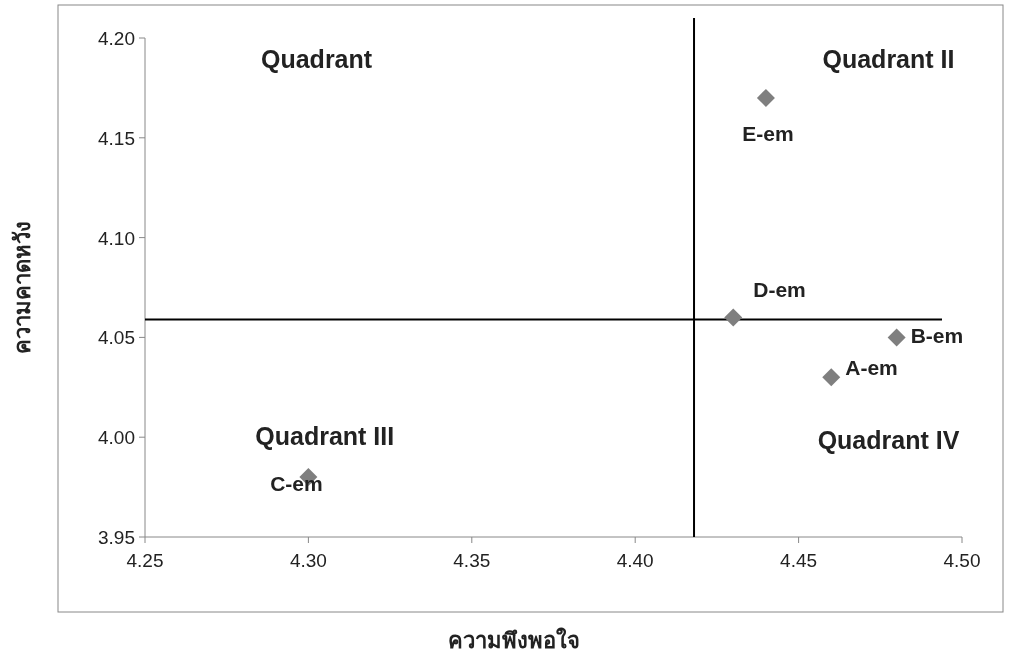  Describe the element at coordinates (799, 560) in the screenshot. I see `x-tick-label: 4.45` at that location.